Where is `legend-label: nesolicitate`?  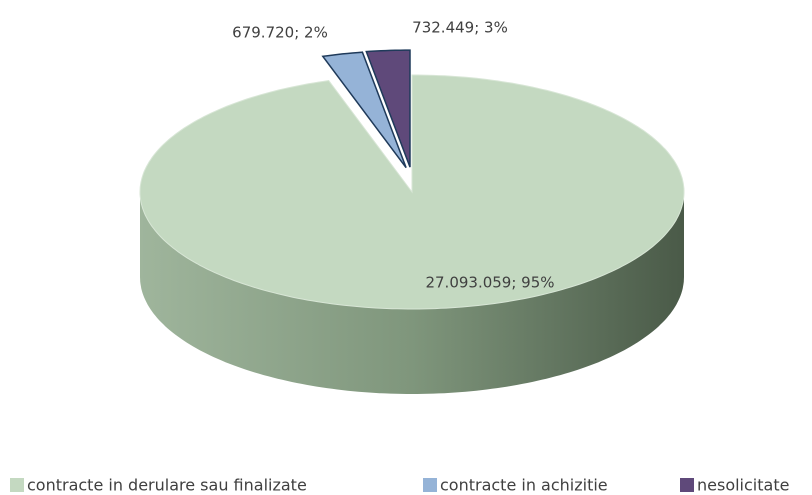
legend-label: nesolicitate is located at coordinates (743, 485).